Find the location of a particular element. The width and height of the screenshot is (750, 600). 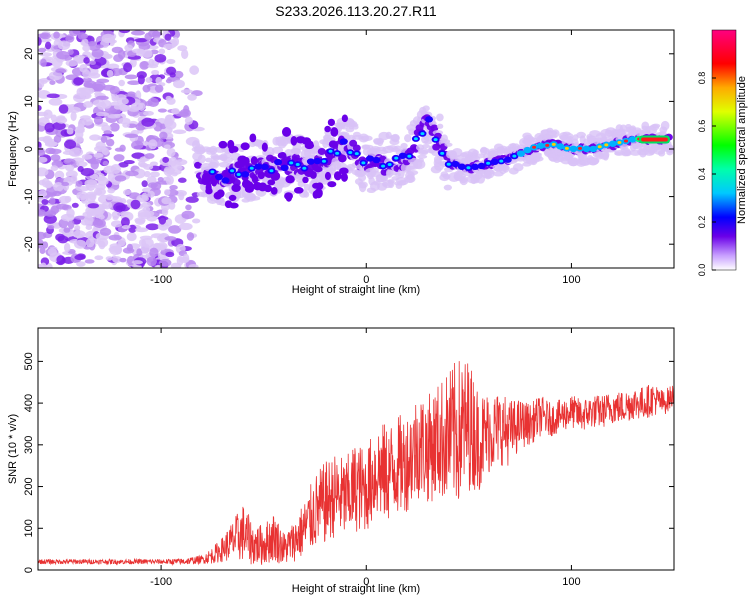

y-tick-label-spec-0: -20 is located at coordinates (29, 244).